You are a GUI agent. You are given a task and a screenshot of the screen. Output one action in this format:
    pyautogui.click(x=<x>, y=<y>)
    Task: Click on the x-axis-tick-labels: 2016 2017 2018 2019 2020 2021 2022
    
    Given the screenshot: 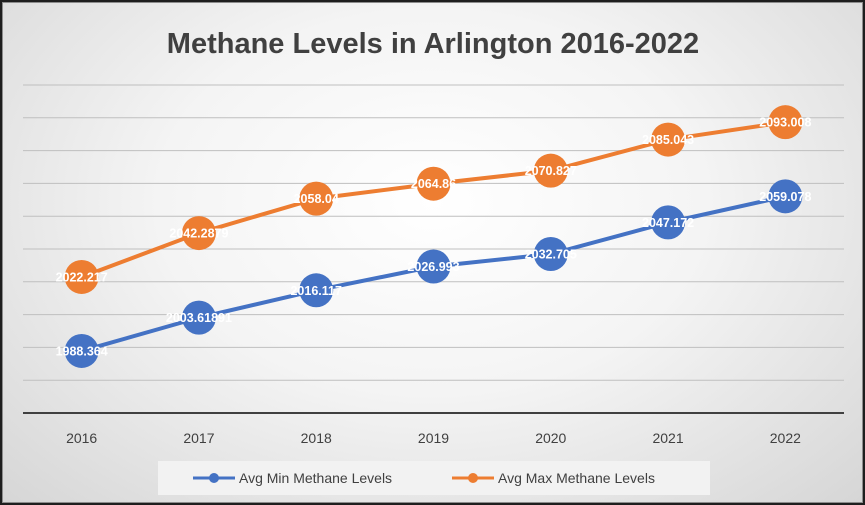 What is the action you would take?
    pyautogui.click(x=433, y=438)
    